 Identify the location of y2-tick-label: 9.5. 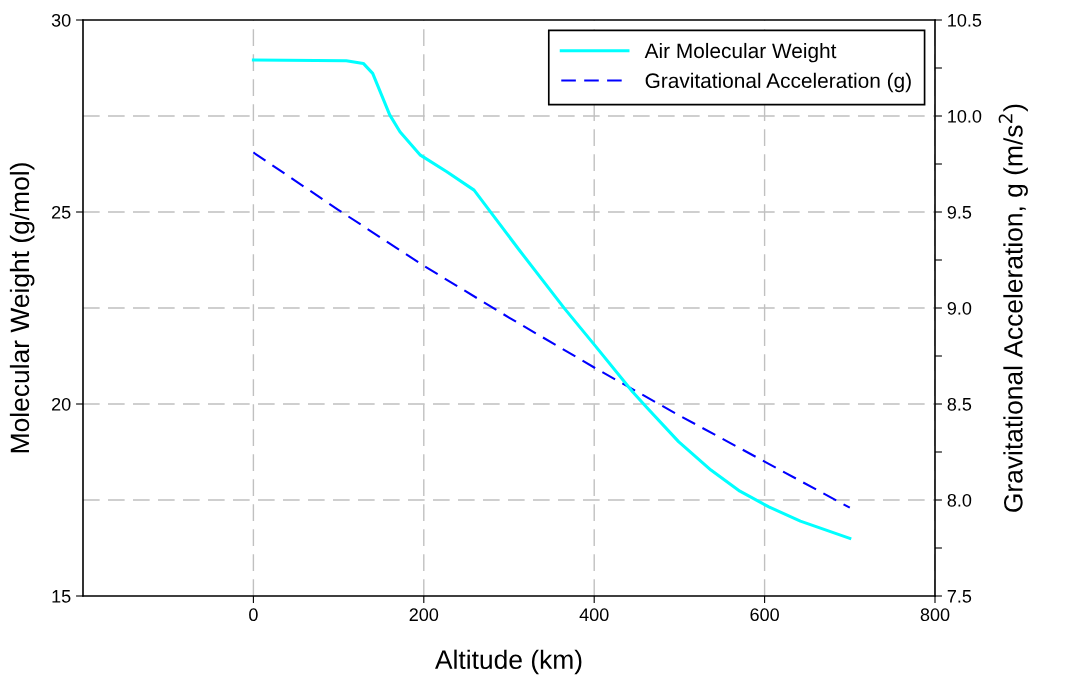
(959, 212).